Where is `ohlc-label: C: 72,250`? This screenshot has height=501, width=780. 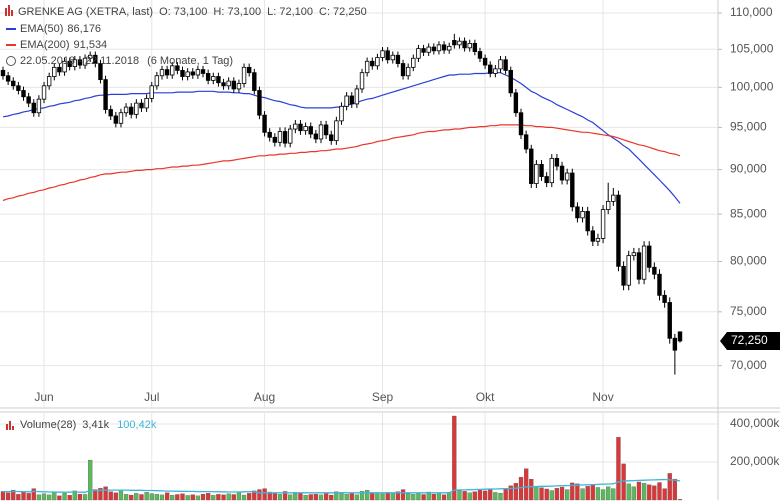 ohlc-label: C: 72,250 is located at coordinates (343, 12).